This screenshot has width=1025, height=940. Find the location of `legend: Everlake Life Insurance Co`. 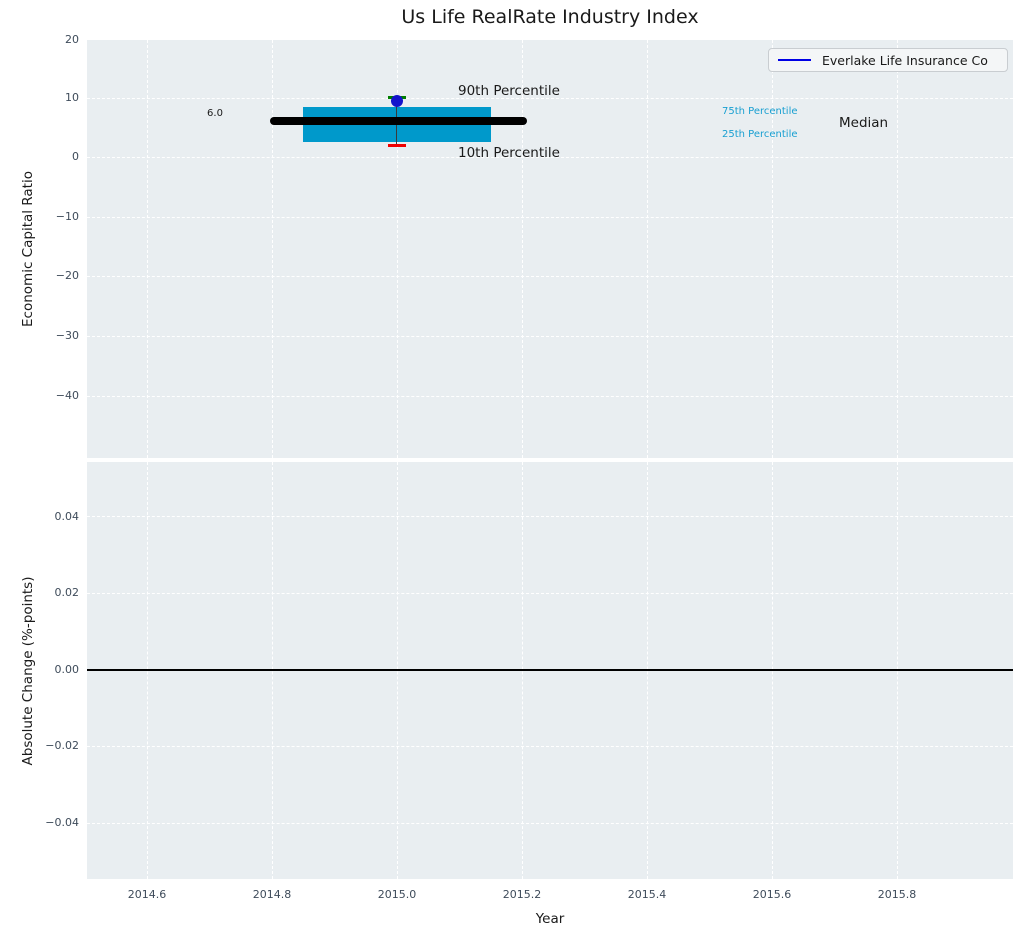

legend: Everlake Life Insurance Co is located at coordinates (888, 60).